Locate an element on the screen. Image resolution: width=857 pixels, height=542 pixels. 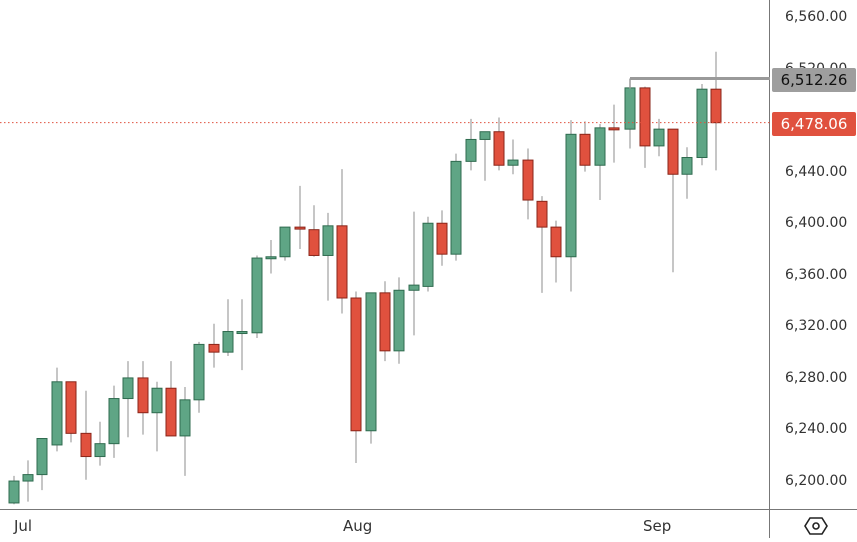
x-tick-label-jul: Jul is located at coordinates (23, 526).